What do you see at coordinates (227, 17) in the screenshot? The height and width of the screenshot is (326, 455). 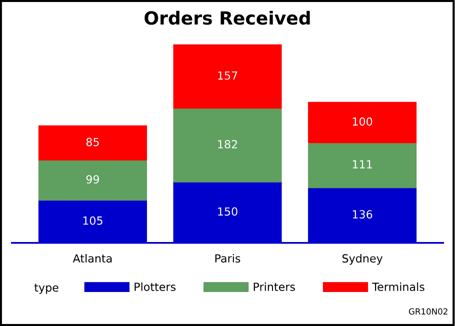 I see `chart-title: Orders Received` at bounding box center [227, 17].